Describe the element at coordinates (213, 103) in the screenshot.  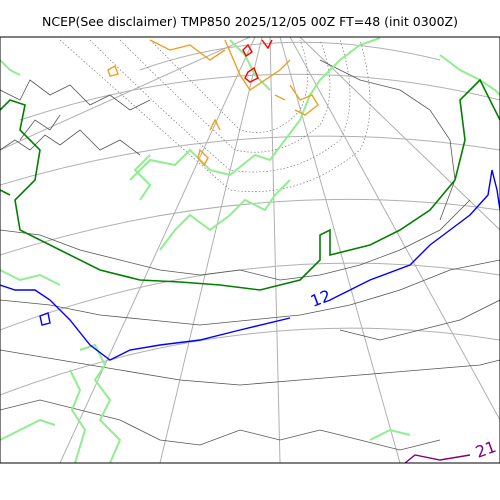
I see `orange-contours` at that location.